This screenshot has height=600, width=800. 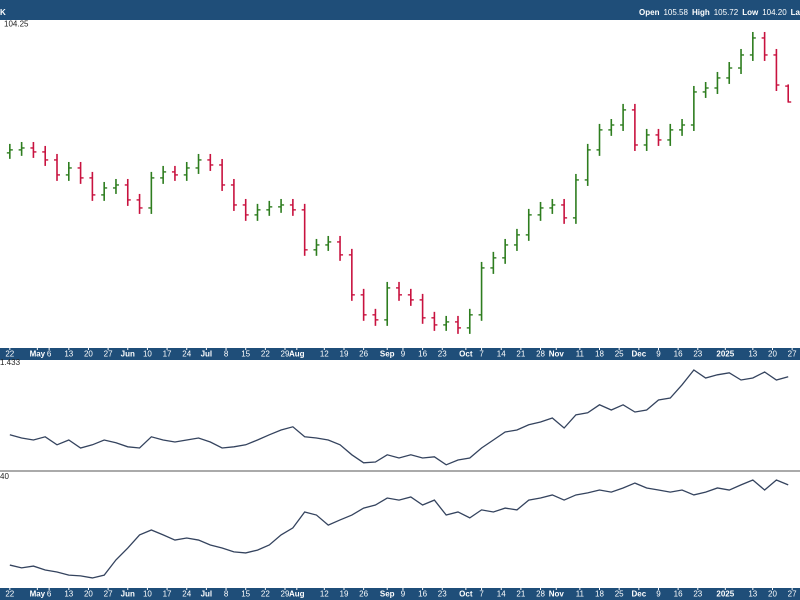 I want to click on x-tick-label: Dec, so click(x=638, y=354).